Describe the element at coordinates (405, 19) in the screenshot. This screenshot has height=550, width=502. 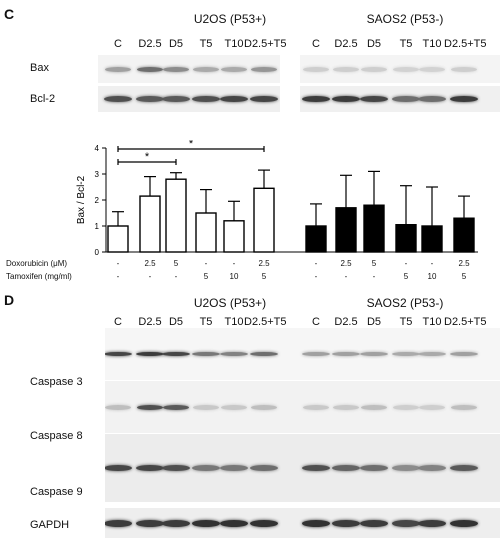
I see `panel-c-group-right-title: SAOS2 (P53-)` at that location.